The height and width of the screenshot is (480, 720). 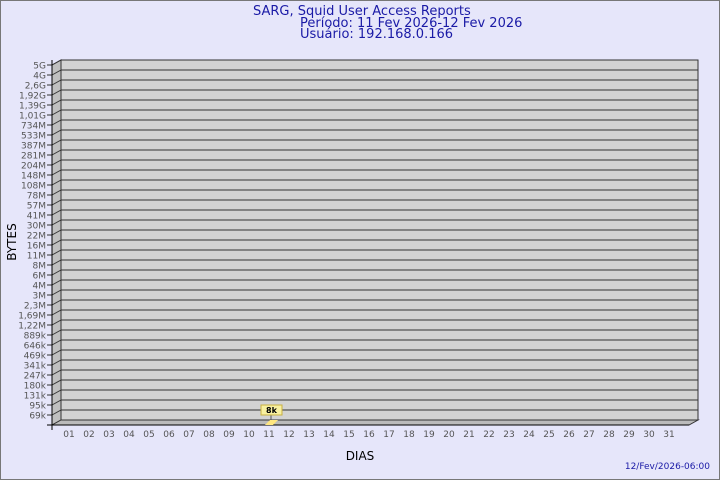 What do you see at coordinates (33, 127) in the screenshot?
I see `y-tick-label: 734M` at bounding box center [33, 127].